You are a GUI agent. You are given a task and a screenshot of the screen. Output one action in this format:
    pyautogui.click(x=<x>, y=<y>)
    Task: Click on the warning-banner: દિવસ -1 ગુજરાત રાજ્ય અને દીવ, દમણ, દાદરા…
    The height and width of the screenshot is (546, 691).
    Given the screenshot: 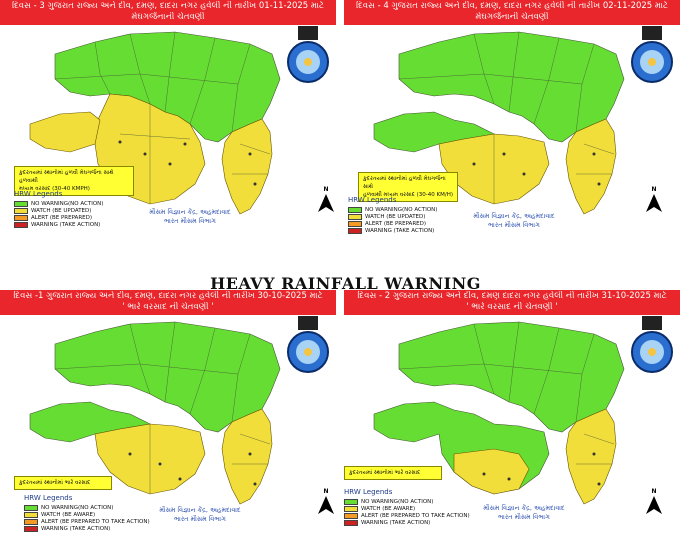 What is the action you would take?
    pyautogui.click(x=168, y=302)
    